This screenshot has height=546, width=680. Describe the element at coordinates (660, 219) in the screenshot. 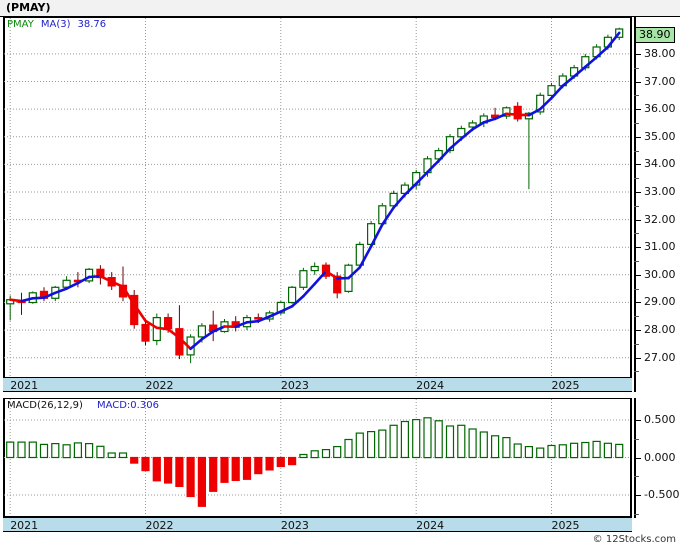

I see `price-tick-label: 32.00` at that location.